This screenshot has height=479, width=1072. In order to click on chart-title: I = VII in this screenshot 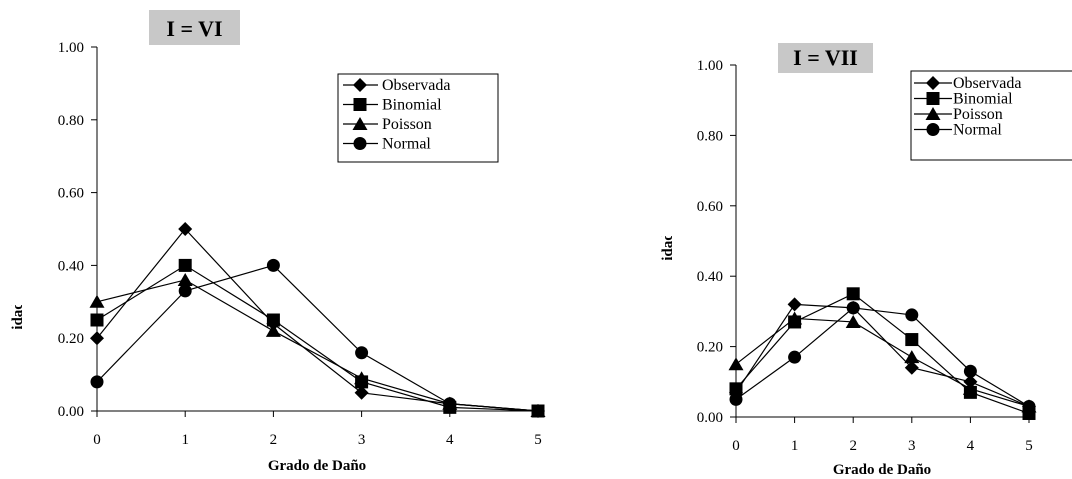, I will do `click(825, 57)`.